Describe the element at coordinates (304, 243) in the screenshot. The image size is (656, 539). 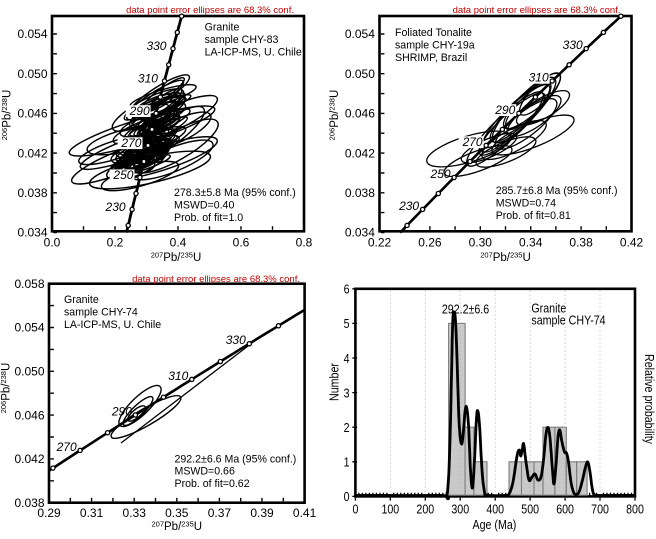
I see `svg-text: 0.8` at that location.